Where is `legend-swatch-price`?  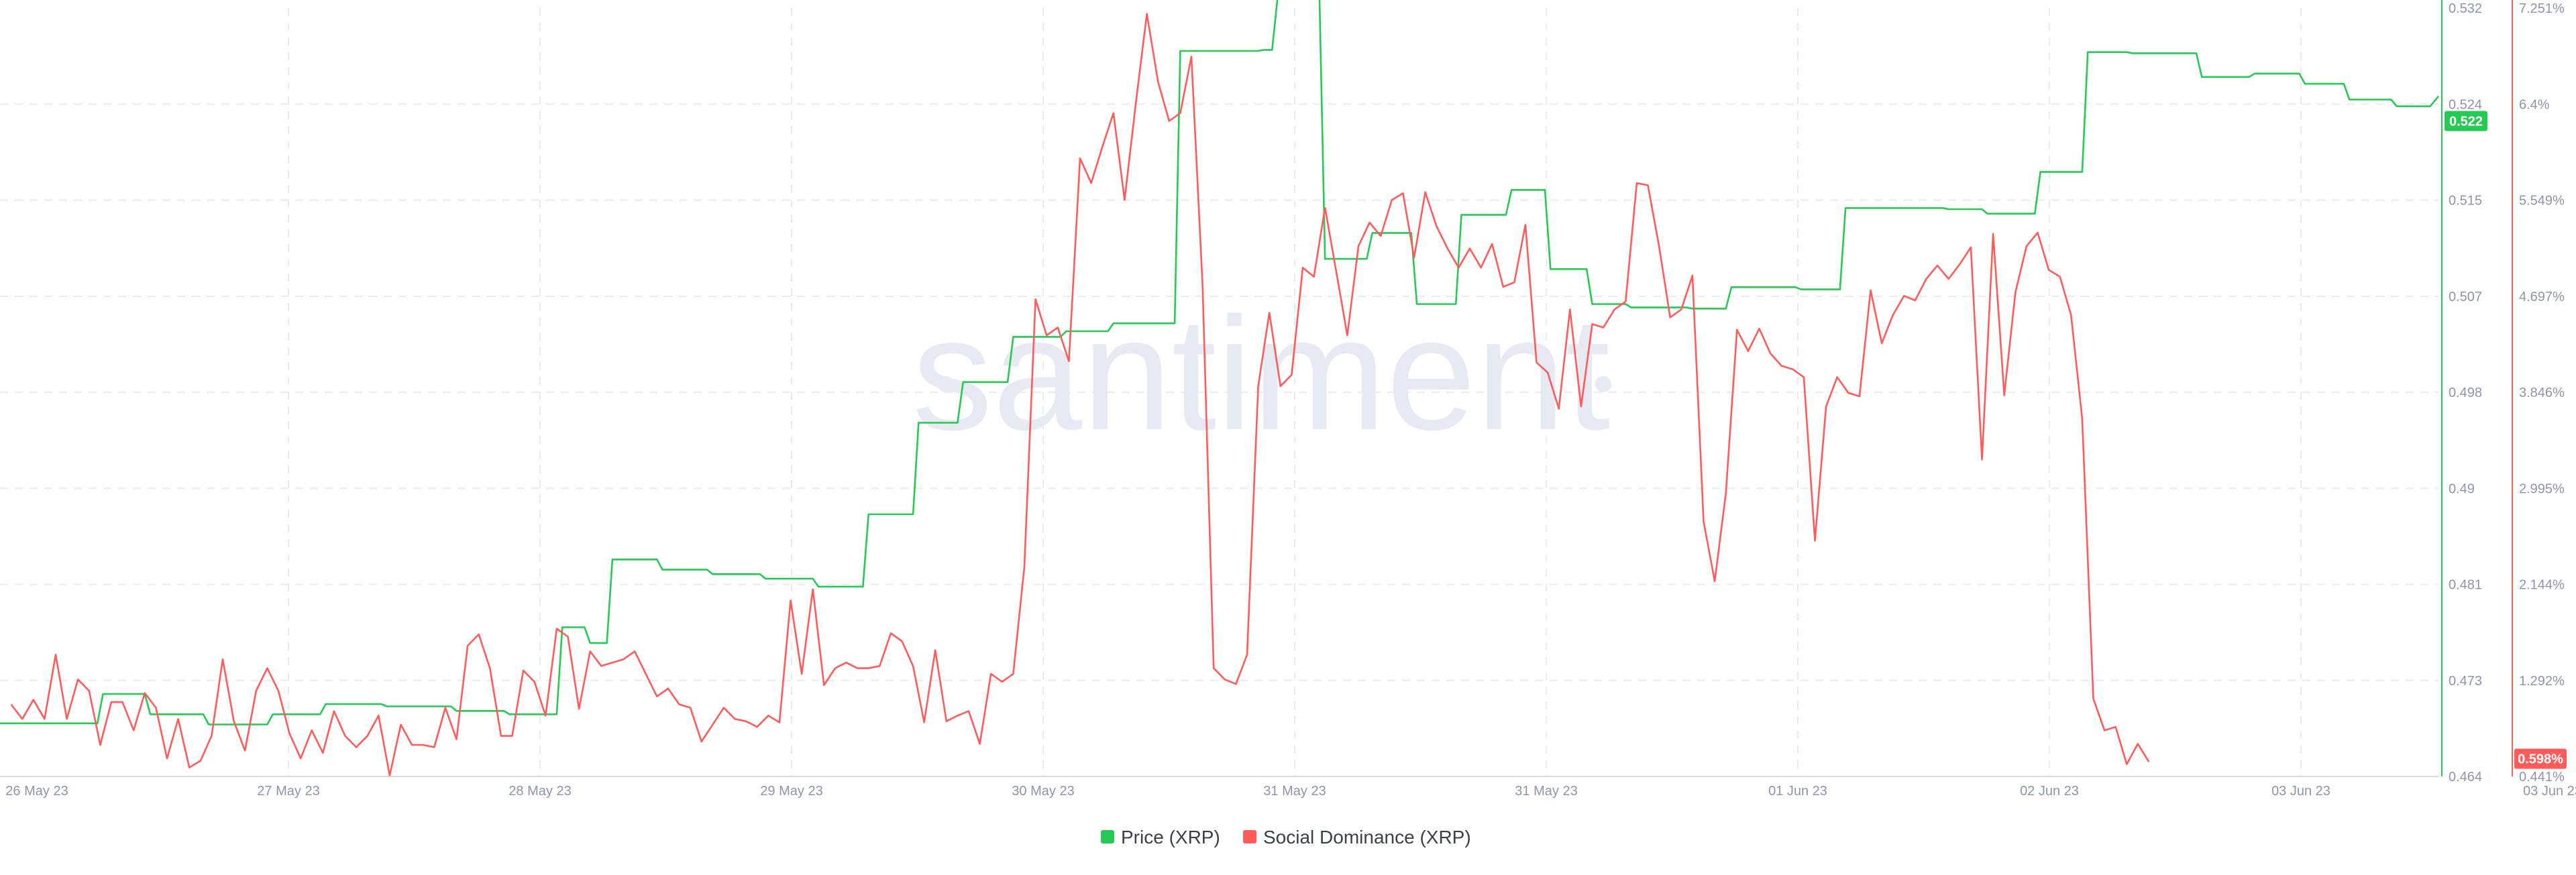
legend-swatch-price is located at coordinates (1107, 836).